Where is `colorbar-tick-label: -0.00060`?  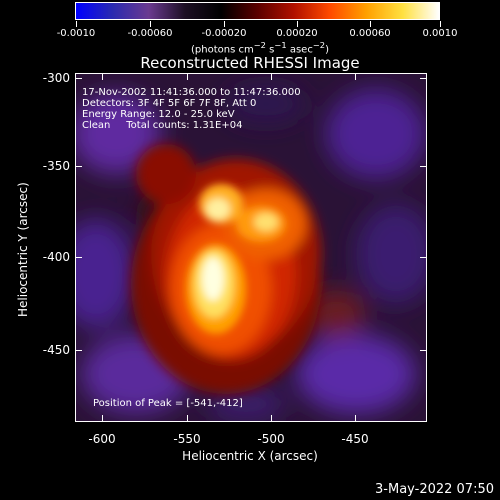
colorbar-tick-label: -0.00060 is located at coordinates (150, 33).